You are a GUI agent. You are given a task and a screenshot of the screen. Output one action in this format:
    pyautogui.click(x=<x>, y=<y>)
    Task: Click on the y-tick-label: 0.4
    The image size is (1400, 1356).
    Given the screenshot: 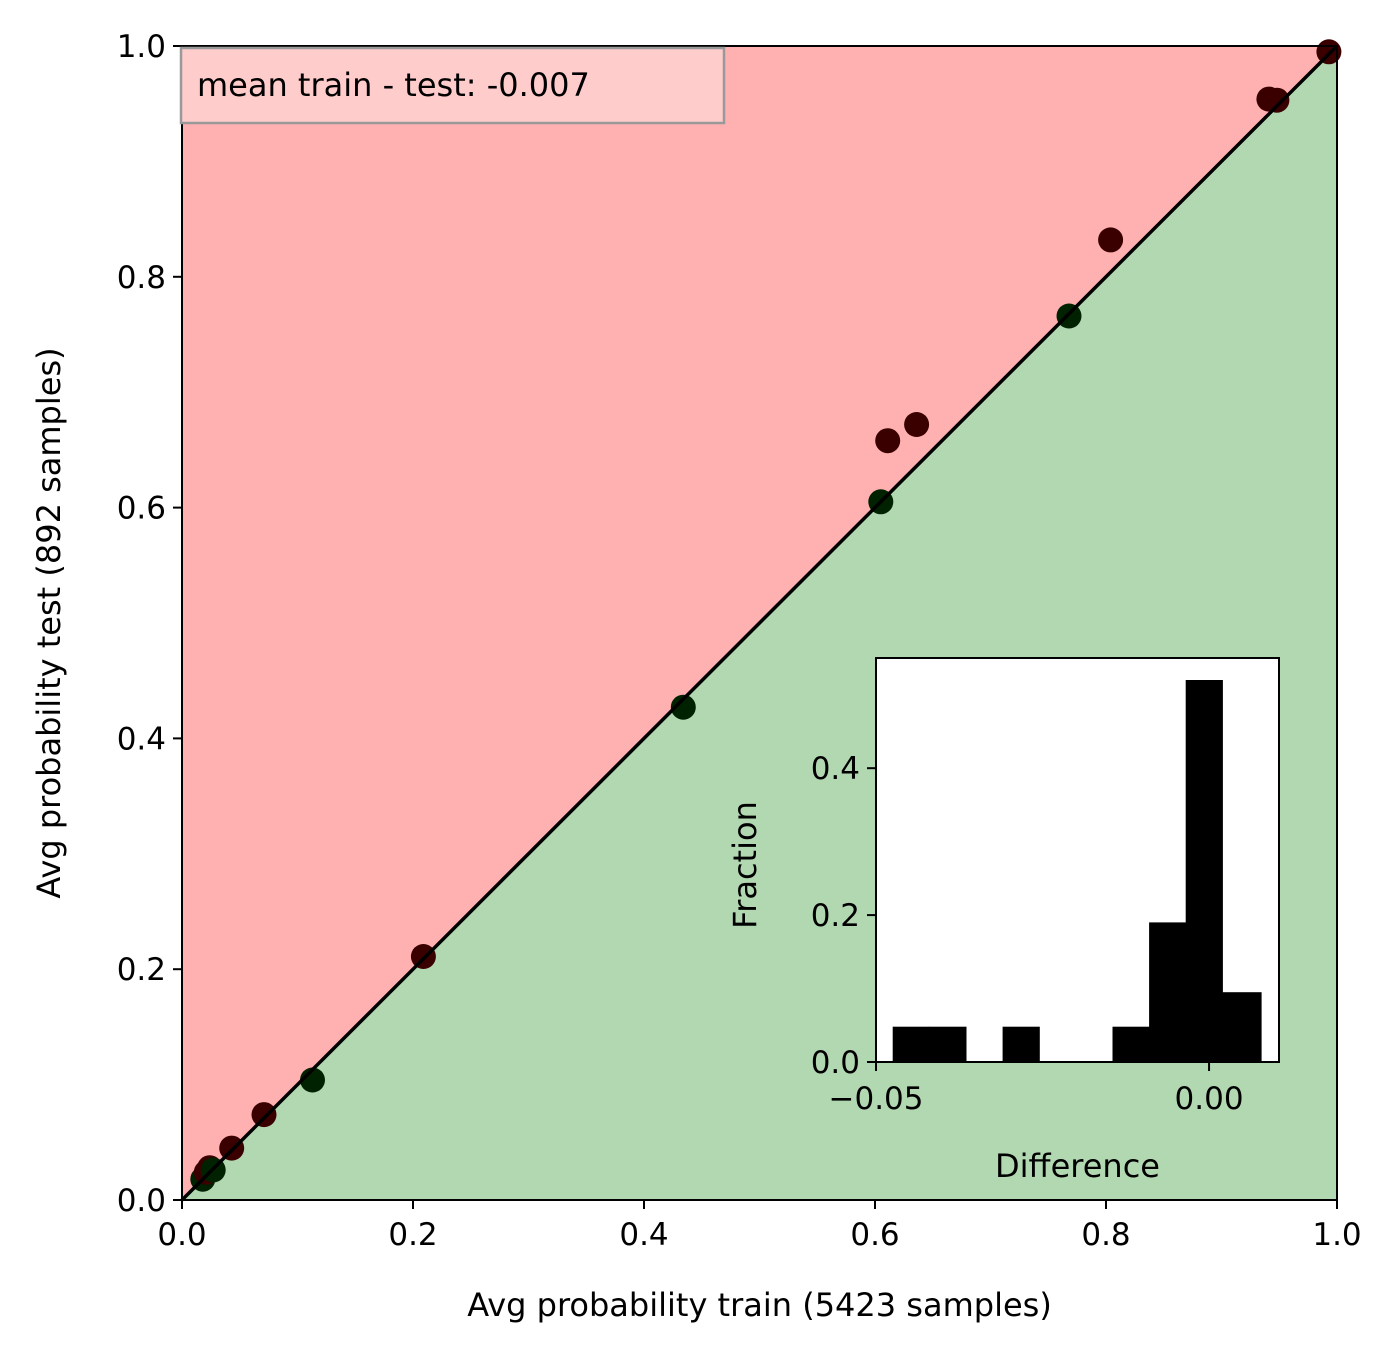 What is the action you would take?
    pyautogui.click(x=141, y=739)
    